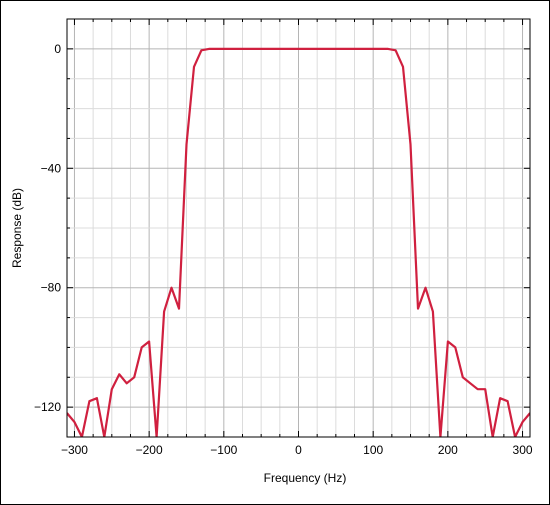 The height and width of the screenshot is (505, 550). Describe the element at coordinates (523, 450) in the screenshot. I see `x-tick-label: 300` at that location.